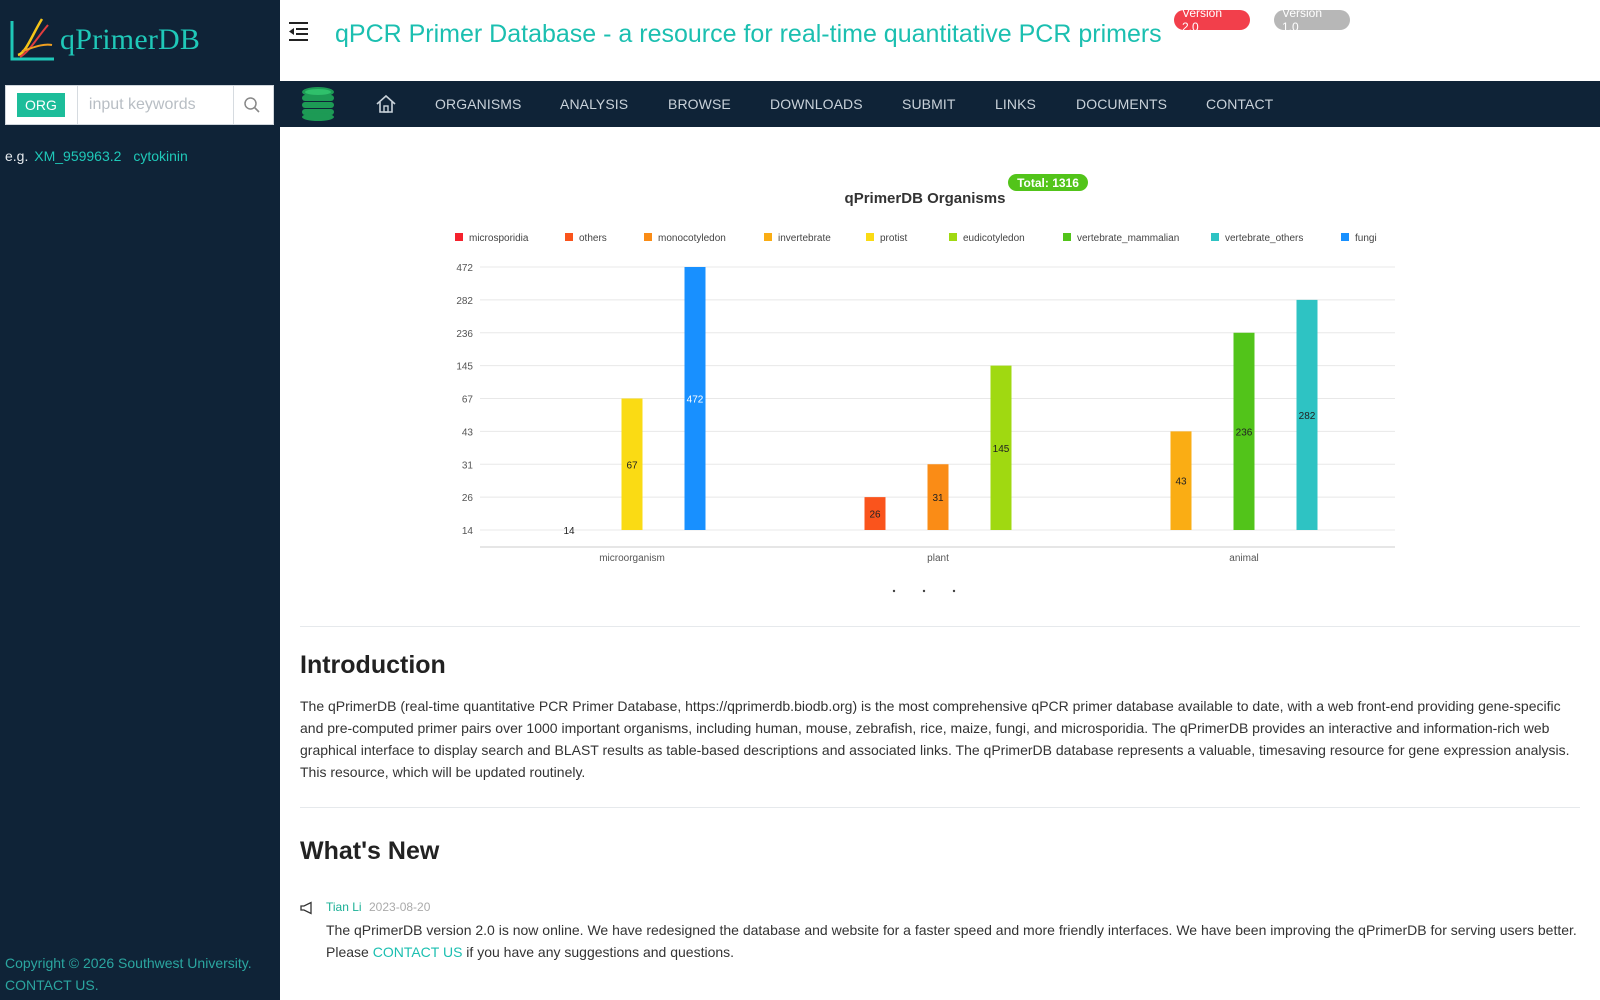  Describe the element at coordinates (344, 907) in the screenshot. I see `news-author: Tian Li` at that location.